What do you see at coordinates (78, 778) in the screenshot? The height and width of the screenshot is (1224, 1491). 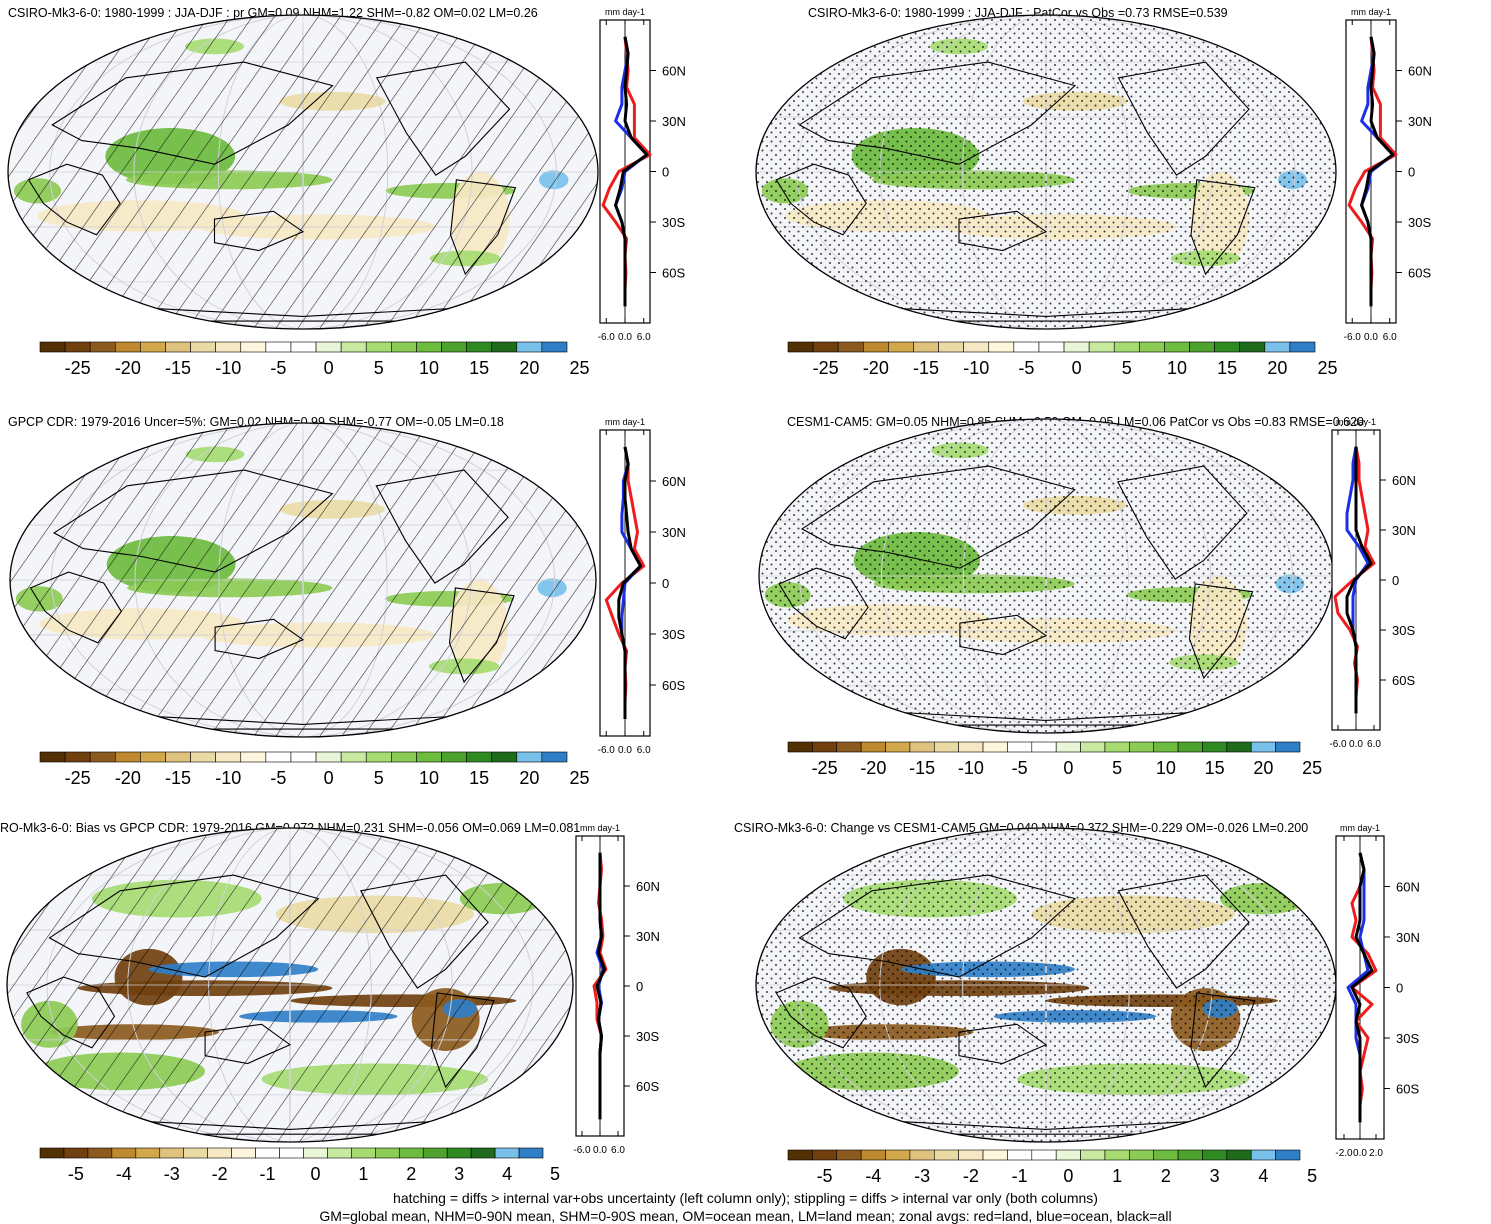 I see `colorbar-tick-label: -25` at bounding box center [78, 778].